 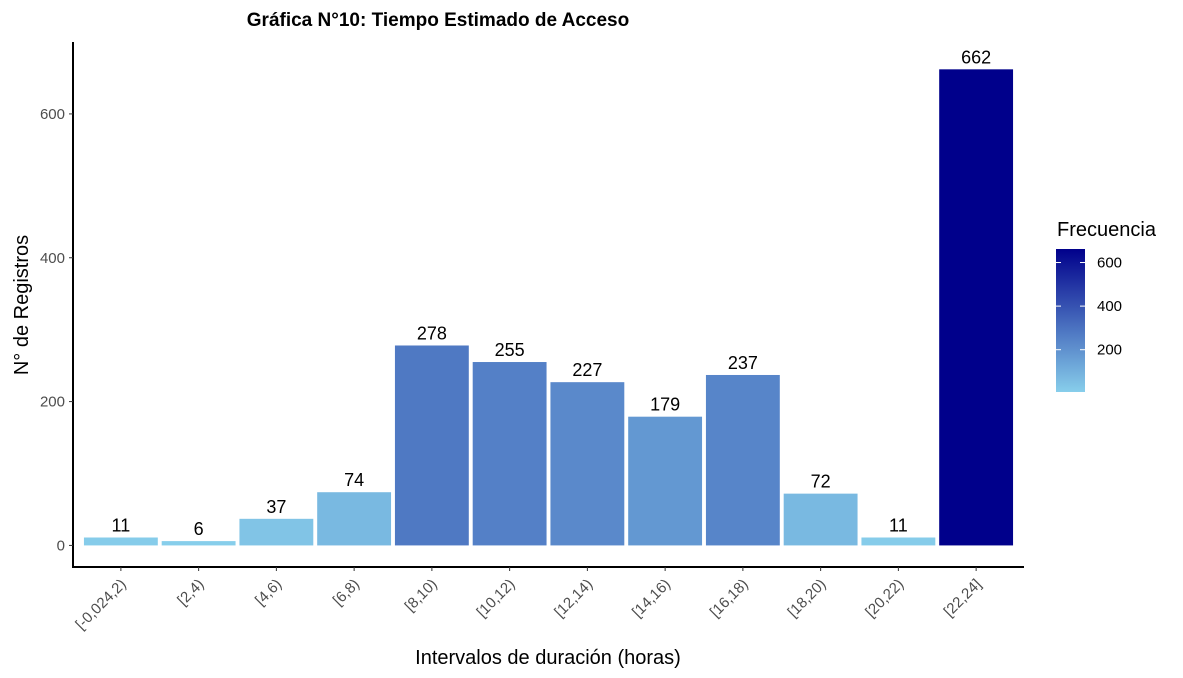 I want to click on y-tick-label: 200, so click(x=52, y=402).